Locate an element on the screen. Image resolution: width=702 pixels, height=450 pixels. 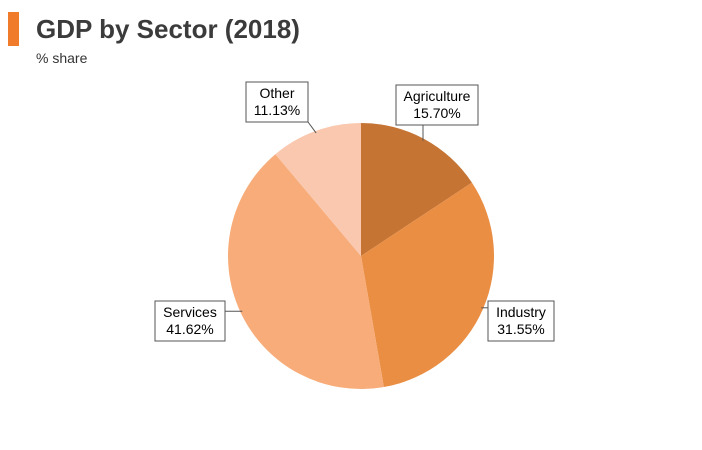
pie-slice-services is located at coordinates (306, 272).